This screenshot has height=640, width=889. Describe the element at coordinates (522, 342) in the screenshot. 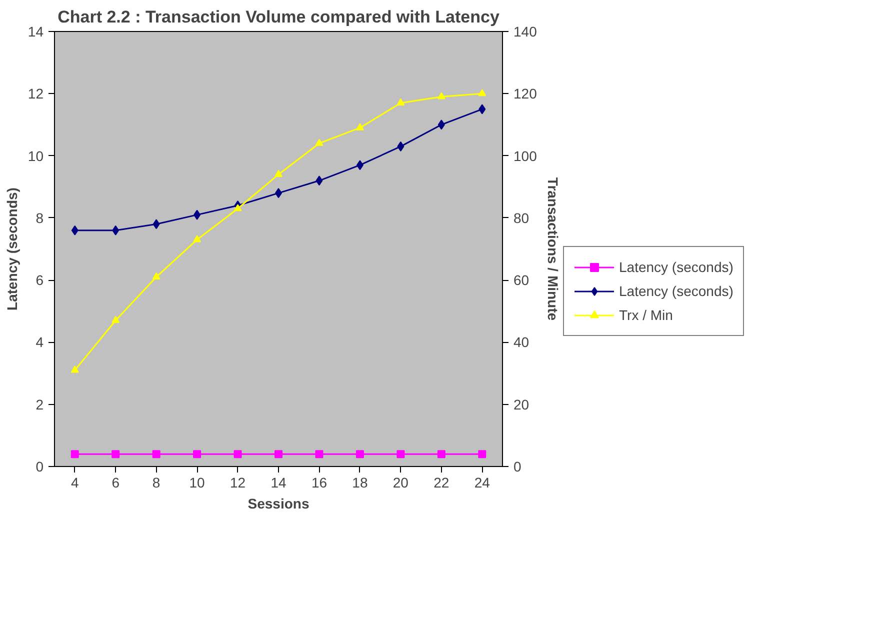

I see `y2-tick-label: 40` at that location.